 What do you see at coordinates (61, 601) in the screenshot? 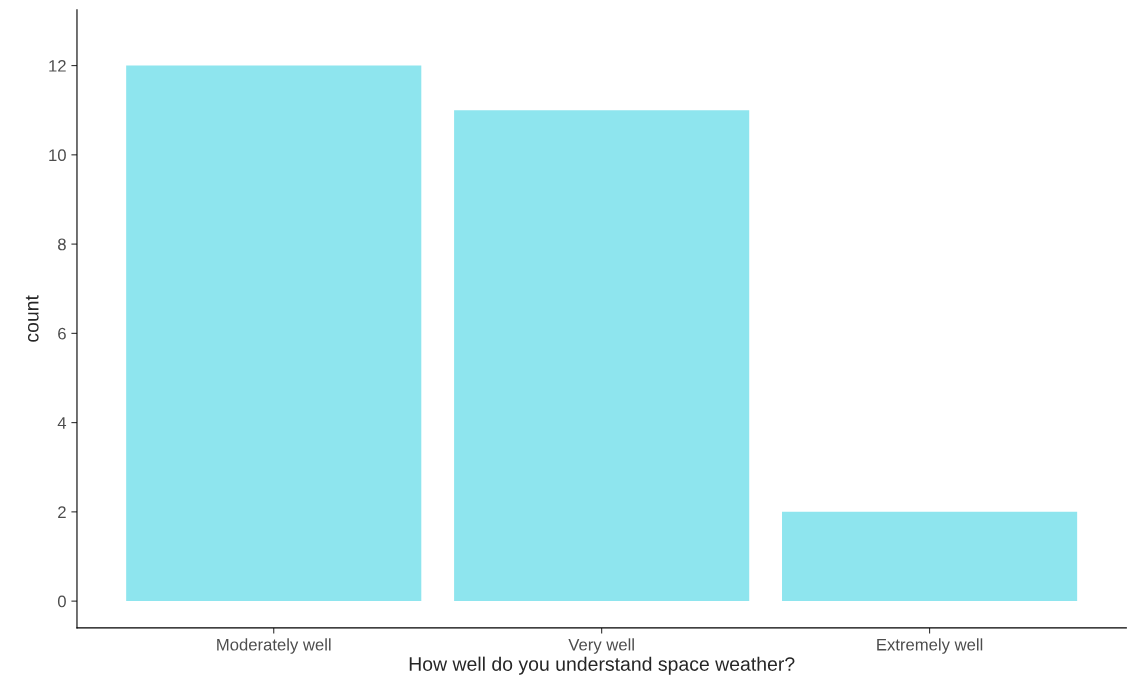
I see `y-tick-label: 0` at bounding box center [61, 601].